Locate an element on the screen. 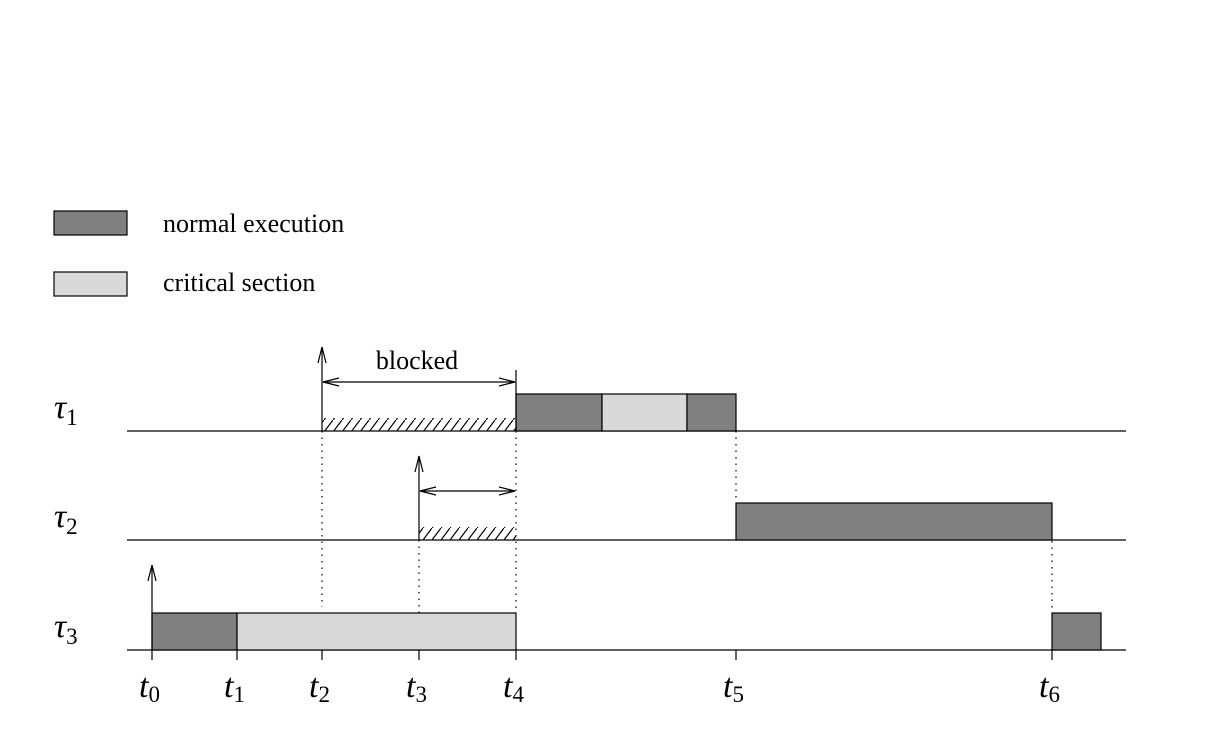 The height and width of the screenshot is (744, 1219). time-t4-subscript: 4 is located at coordinates (518, 694).